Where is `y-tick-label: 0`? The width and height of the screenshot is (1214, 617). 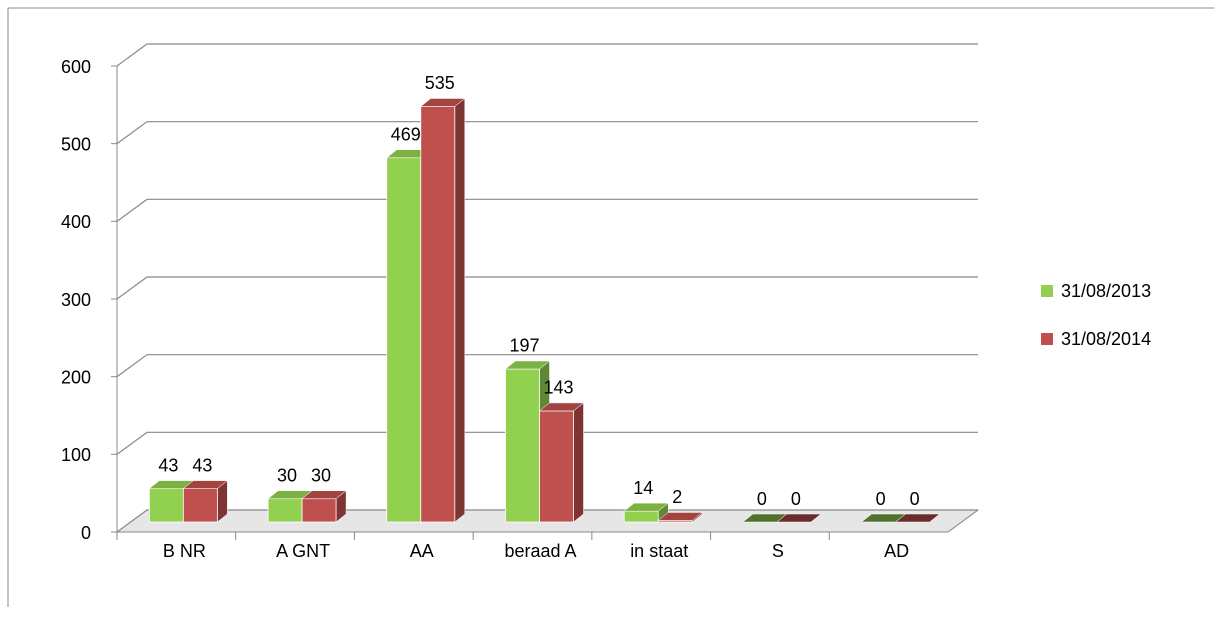
y-tick-label: 0 is located at coordinates (86, 533).